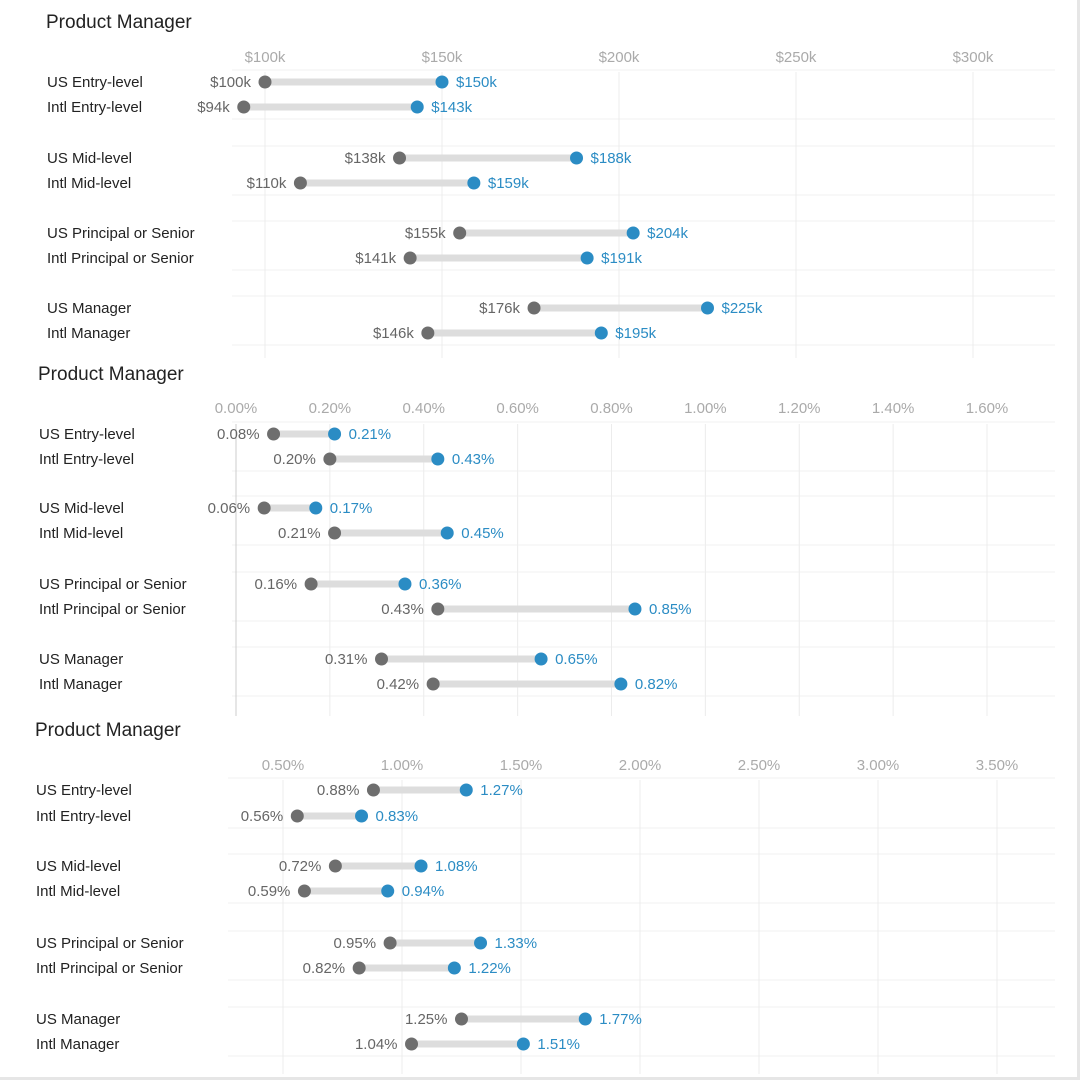  What do you see at coordinates (425, 233) in the screenshot?
I see `low-value-label: $155k` at bounding box center [425, 233].